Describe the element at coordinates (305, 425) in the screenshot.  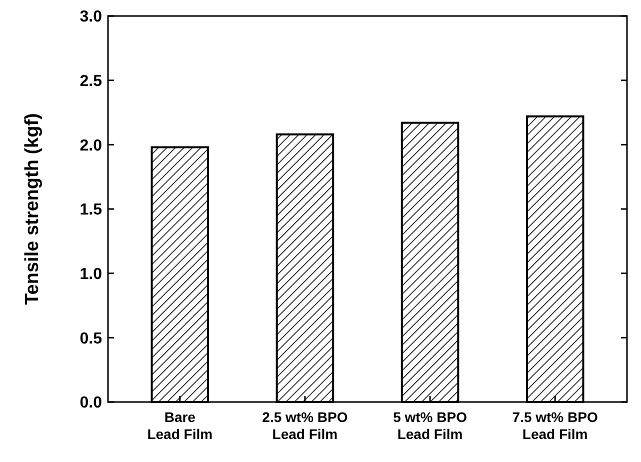
I see `x-tick-label: 2.5 wt% BPO Lead Film` at that location.